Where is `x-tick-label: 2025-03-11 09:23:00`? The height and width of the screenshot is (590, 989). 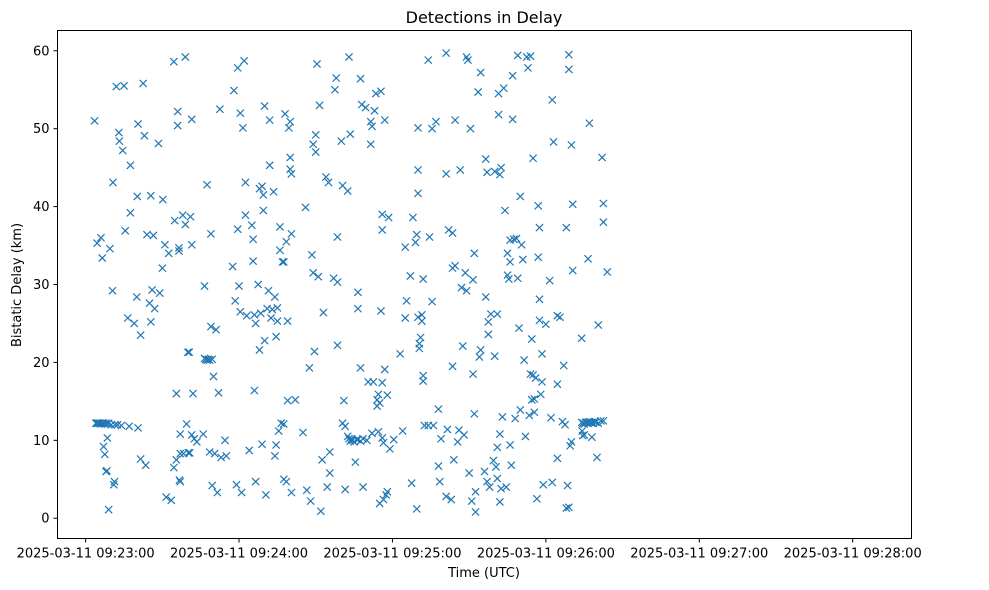 x-tick-label: 2025-03-11 09:23:00 is located at coordinates (86, 554).